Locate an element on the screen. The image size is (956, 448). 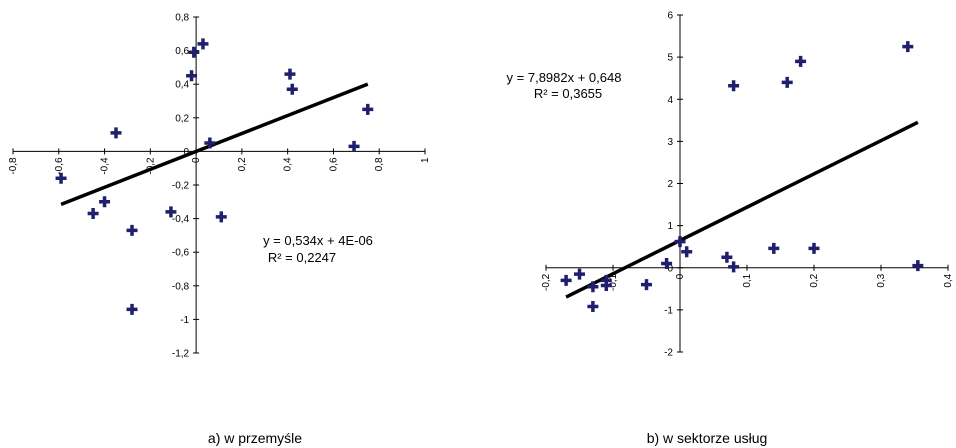
chart-a-x-tick-label: -0,8 is located at coordinates (13, 166).